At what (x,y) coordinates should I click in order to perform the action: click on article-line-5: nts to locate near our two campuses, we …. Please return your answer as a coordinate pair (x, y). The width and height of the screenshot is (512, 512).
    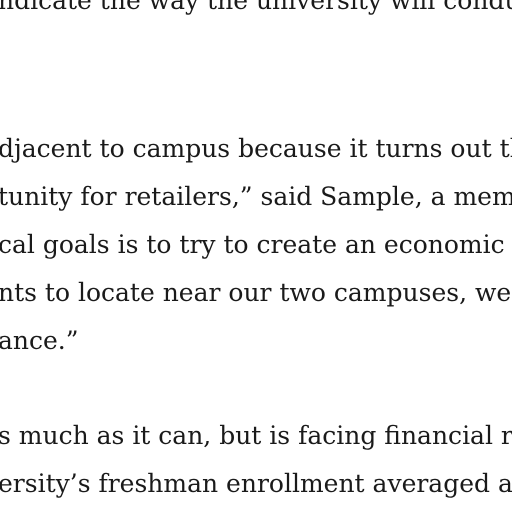
    Looking at the image, I should click on (256, 292).